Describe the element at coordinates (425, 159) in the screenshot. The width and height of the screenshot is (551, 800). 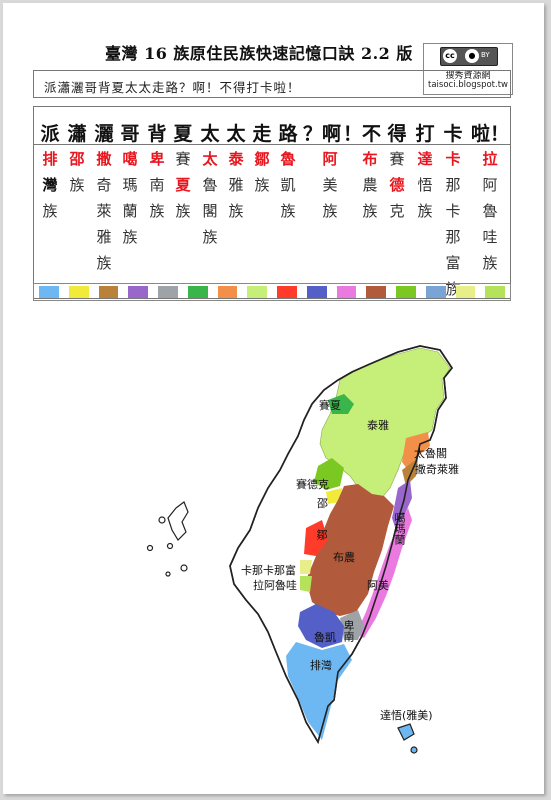
I see `mnemonic-char: 達` at that location.